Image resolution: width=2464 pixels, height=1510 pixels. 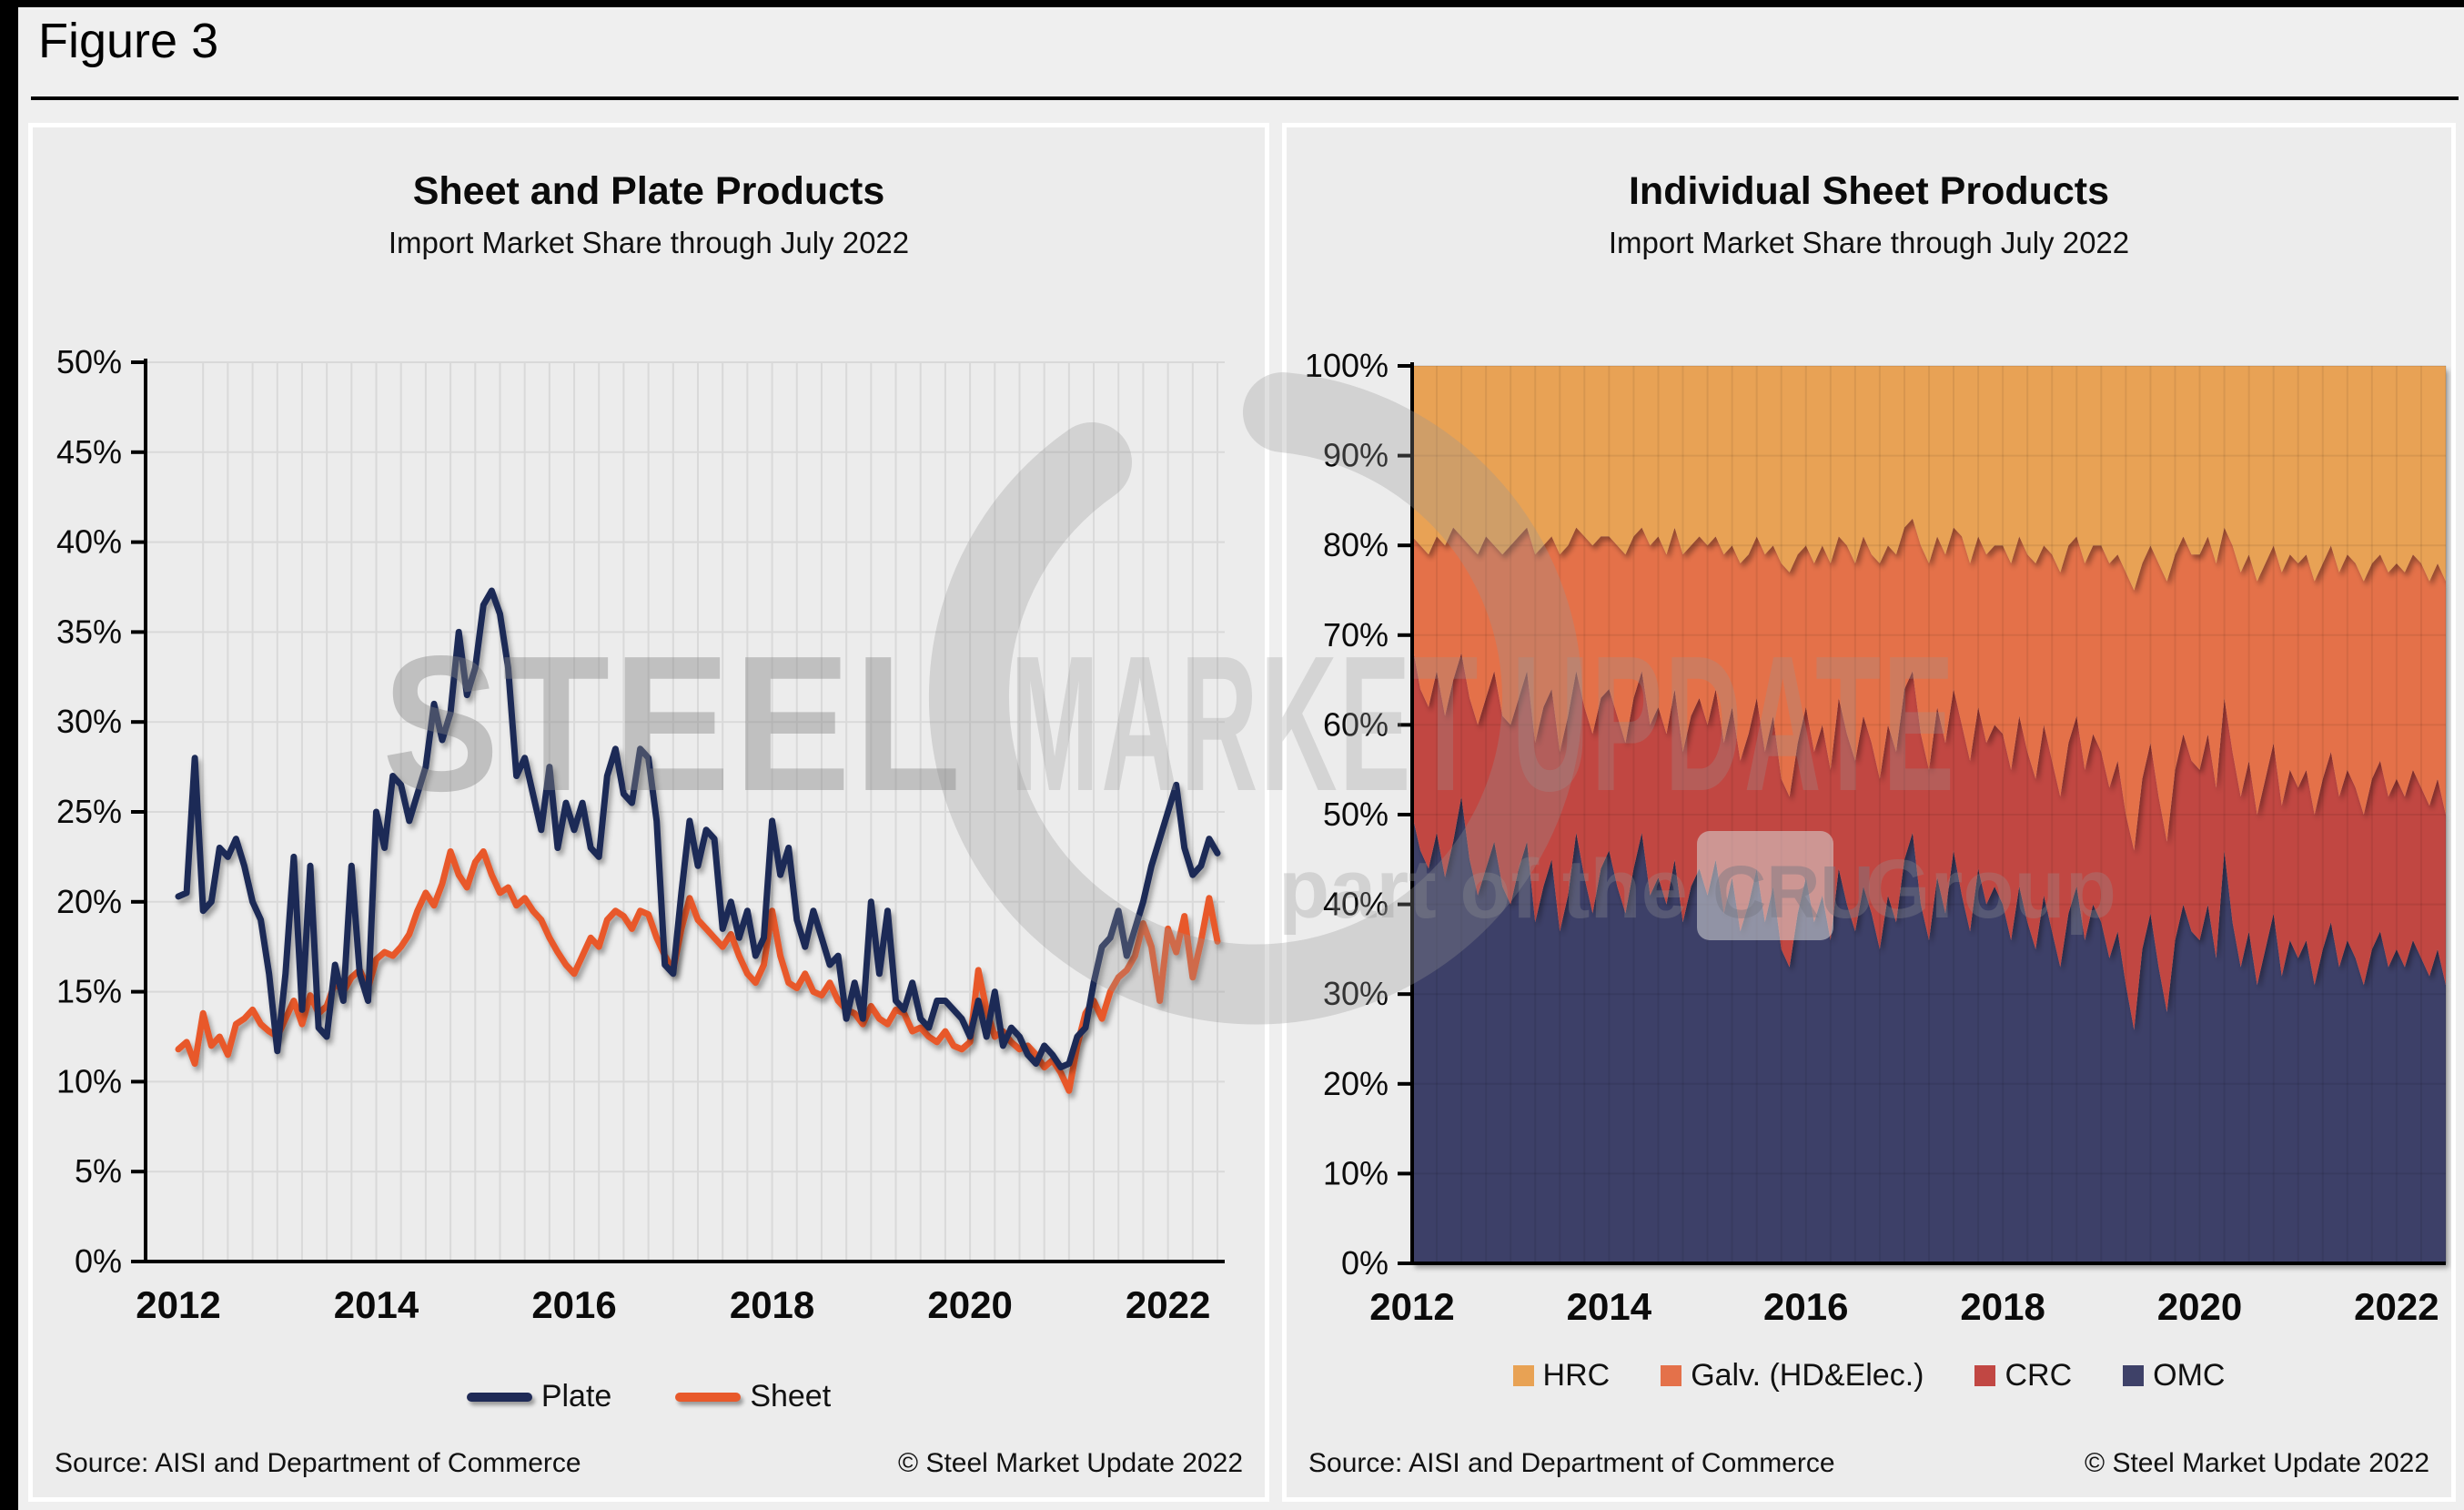 What do you see at coordinates (2257, 1463) in the screenshot?
I see `copyright-text-right: © Steel Market Update 2022` at bounding box center [2257, 1463].